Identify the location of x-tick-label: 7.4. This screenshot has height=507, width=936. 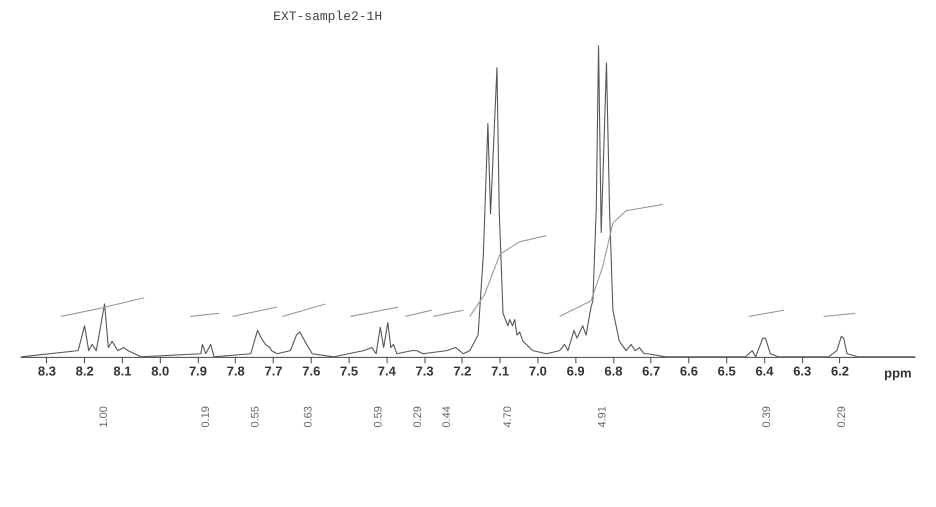
(387, 370).